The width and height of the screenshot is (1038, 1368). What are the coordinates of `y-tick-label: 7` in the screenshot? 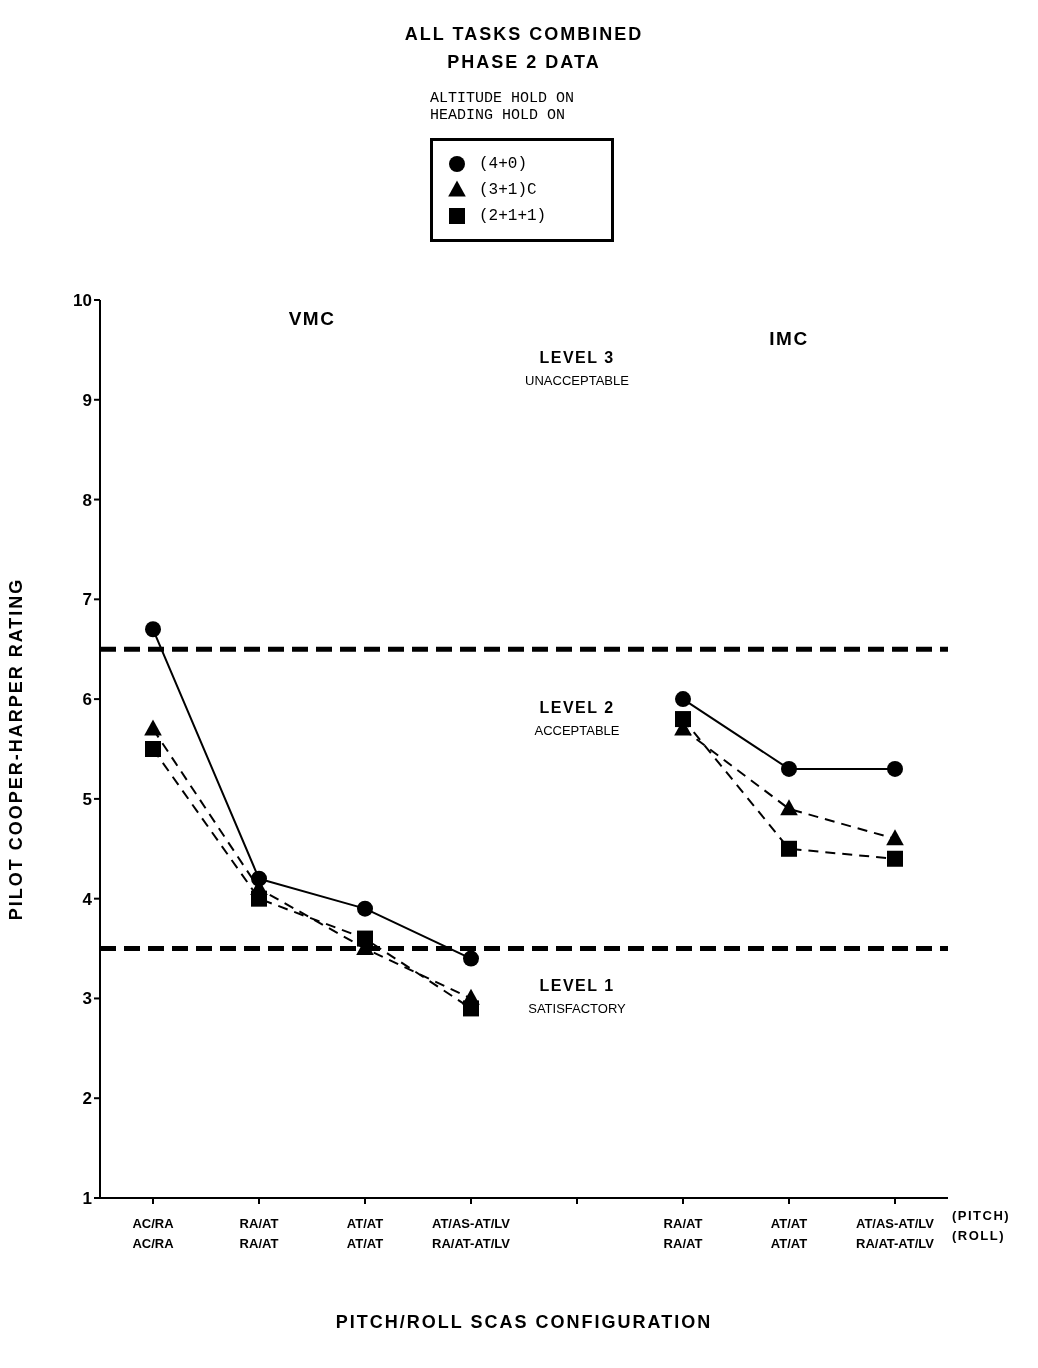 It's located at (87, 600).